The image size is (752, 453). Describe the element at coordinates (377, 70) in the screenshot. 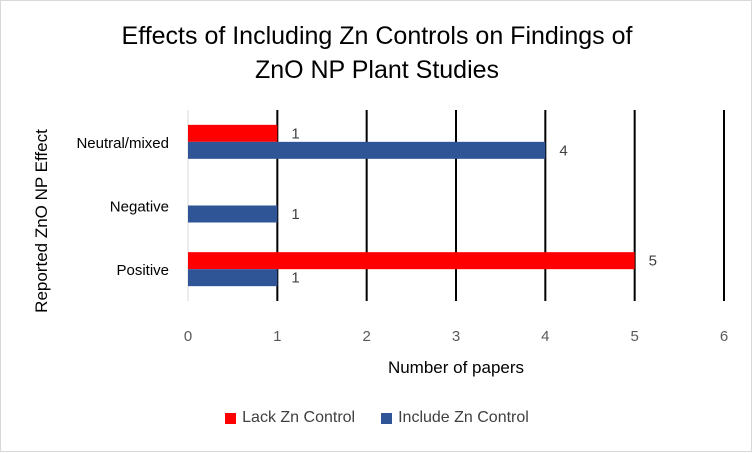

I see `chart-title-line-2: ZnO NP Plant Studies` at that location.